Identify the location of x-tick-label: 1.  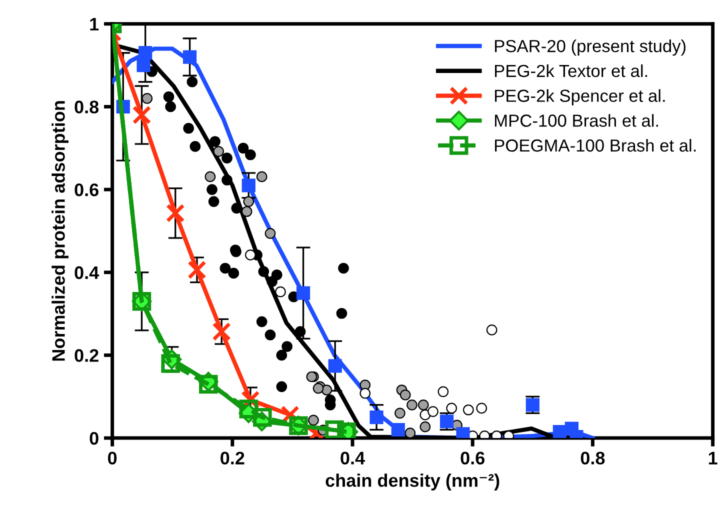
(713, 458).